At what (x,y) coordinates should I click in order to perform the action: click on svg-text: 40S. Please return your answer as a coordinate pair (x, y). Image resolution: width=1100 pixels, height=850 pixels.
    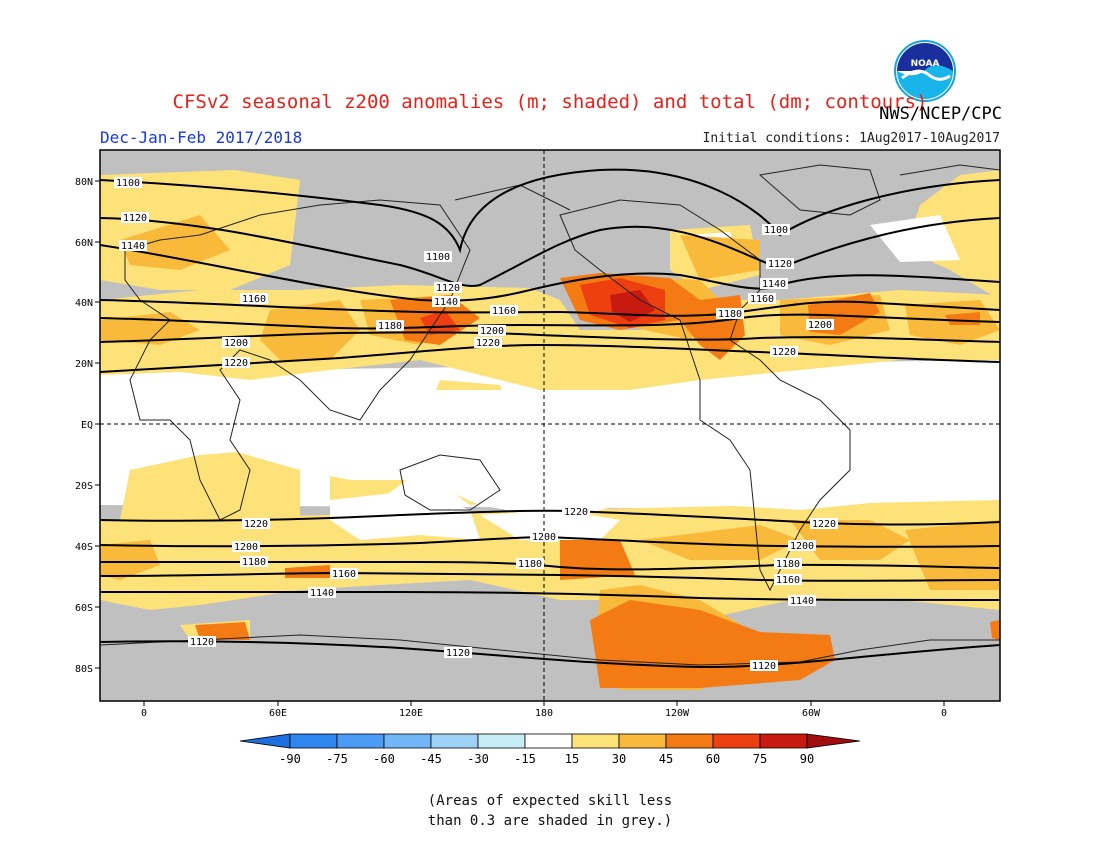
    Looking at the image, I should click on (84, 547).